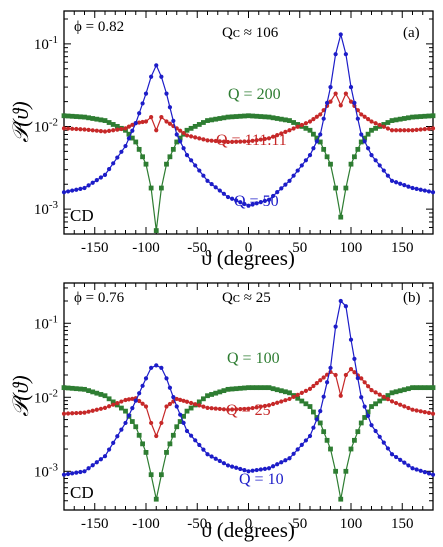 The width and height of the screenshot is (443, 547). What do you see at coordinates (299, 248) in the screenshot?
I see `panel-a-xtick-label: 50` at bounding box center [299, 248].